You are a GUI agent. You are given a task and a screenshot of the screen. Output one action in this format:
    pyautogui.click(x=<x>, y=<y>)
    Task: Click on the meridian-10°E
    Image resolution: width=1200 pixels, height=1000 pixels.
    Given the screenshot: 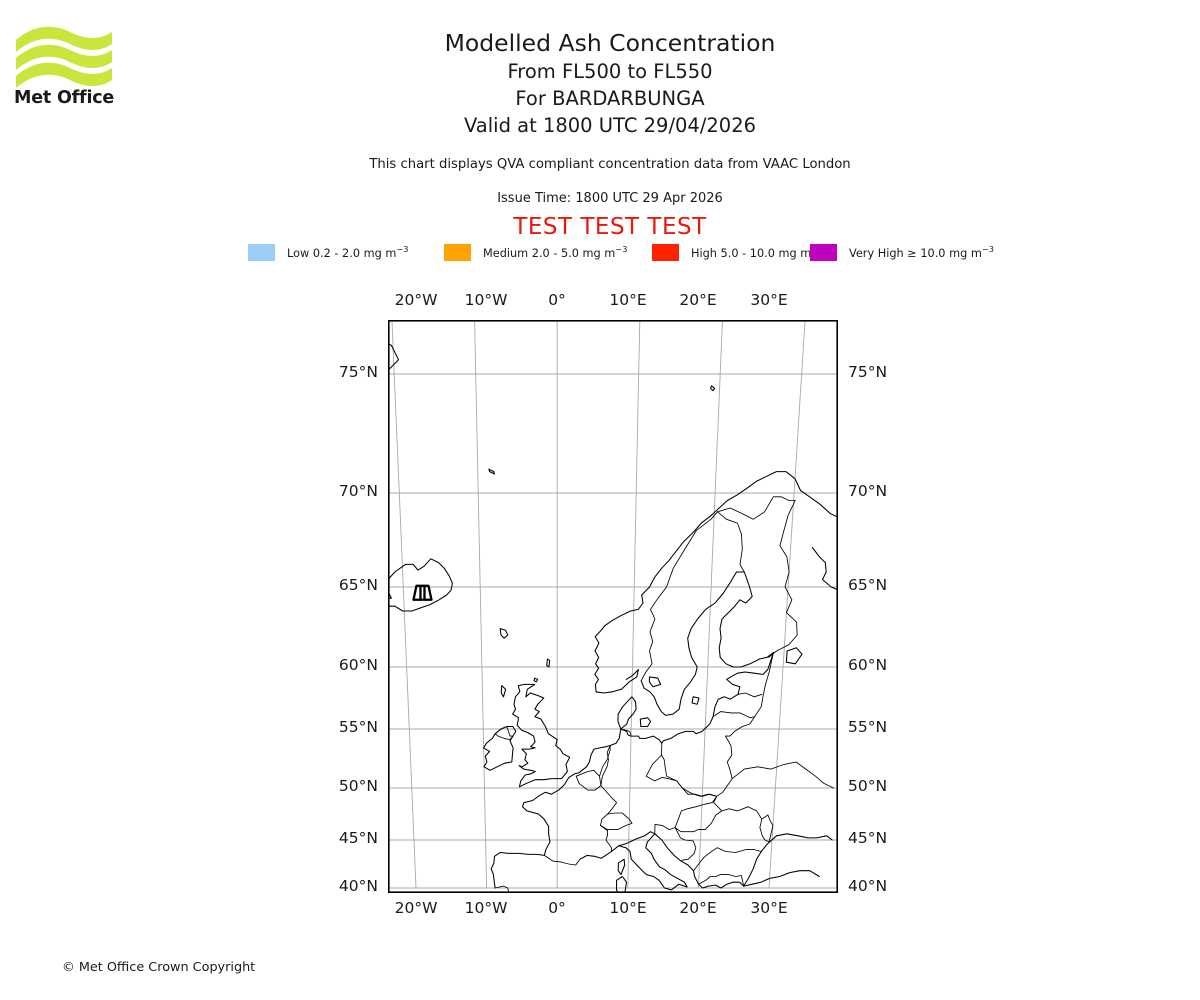 What is the action you would take?
    pyautogui.click(x=634, y=604)
    